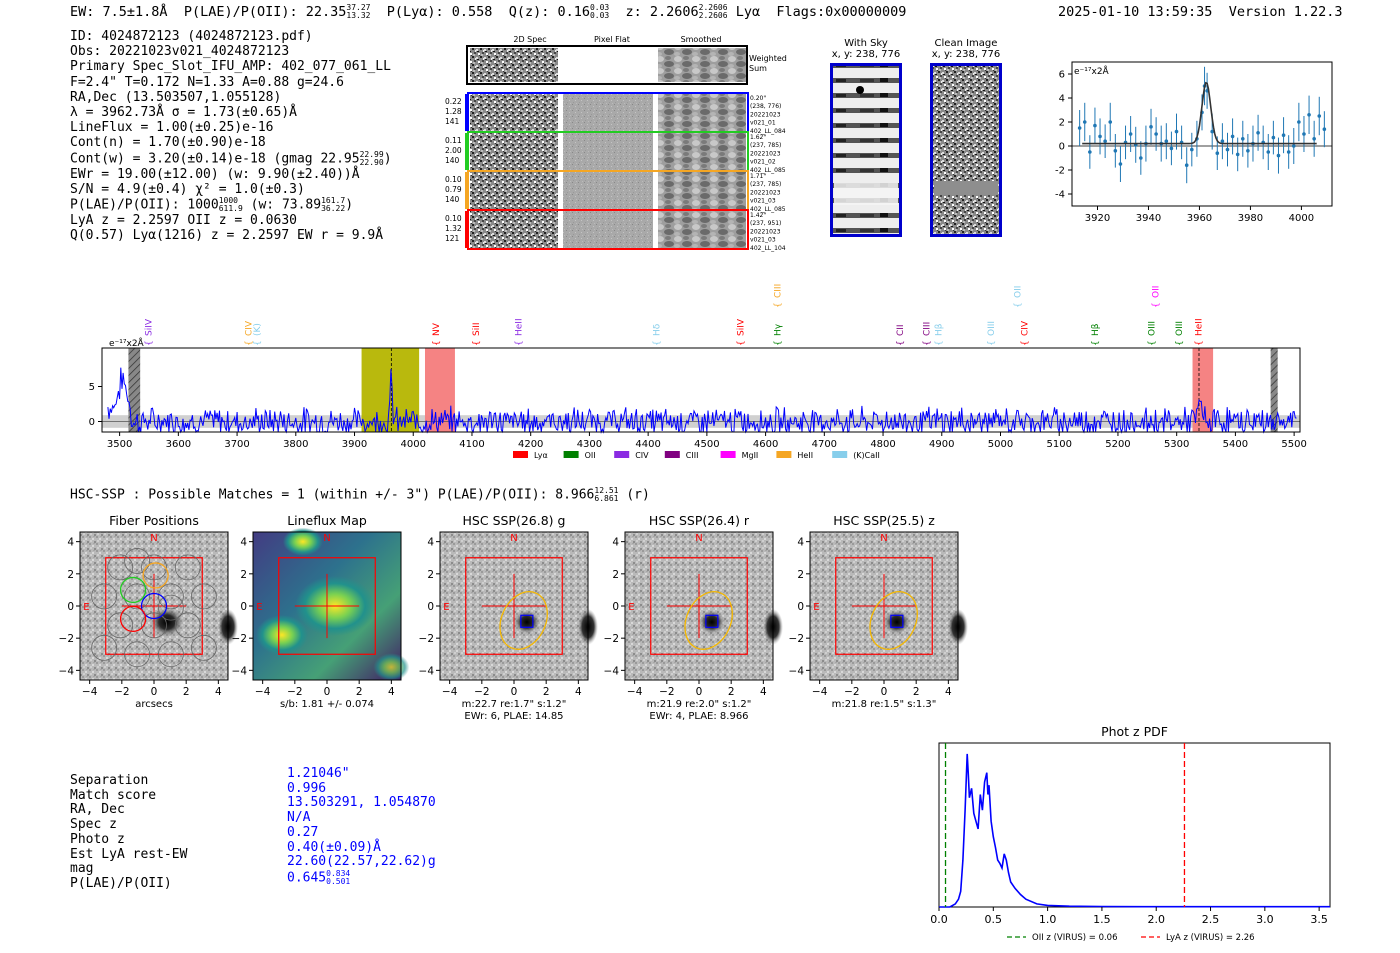 Image resolution: width=1400 pixels, height=953 pixels. I want to click on header-qz-lo: 0.03, so click(599, 15).